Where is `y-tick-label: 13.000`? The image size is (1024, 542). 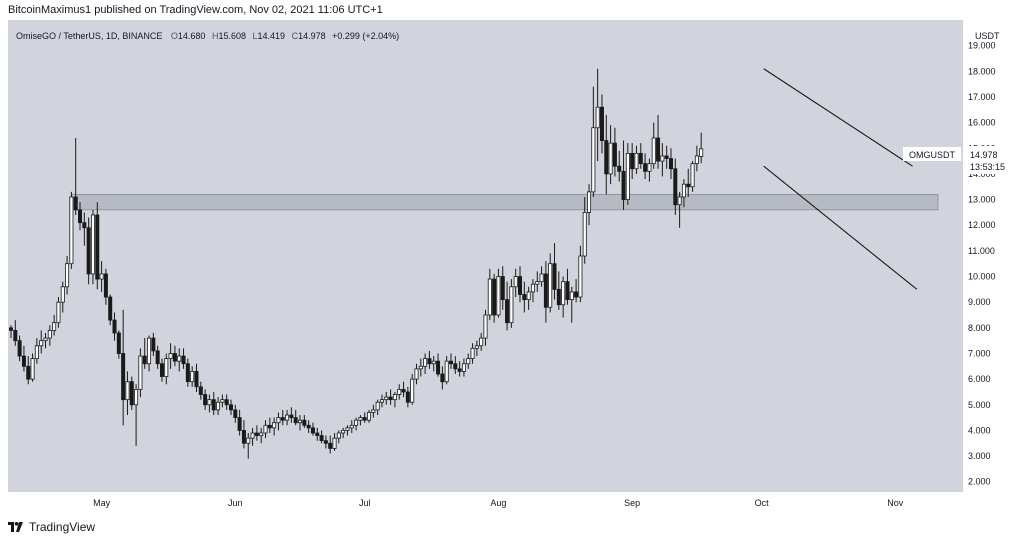 y-tick-label: 13.000 is located at coordinates (982, 200).